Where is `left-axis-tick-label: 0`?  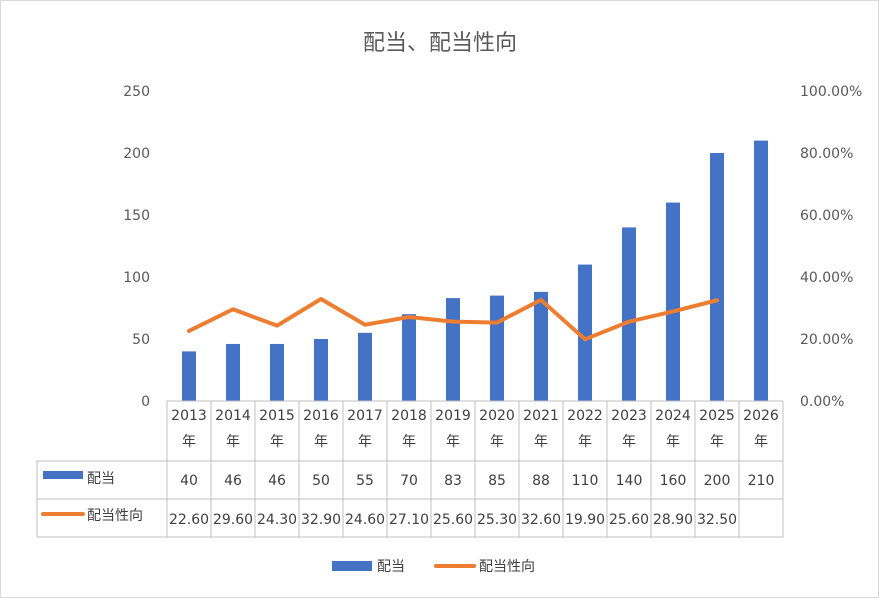 left-axis-tick-label: 0 is located at coordinates (145, 402).